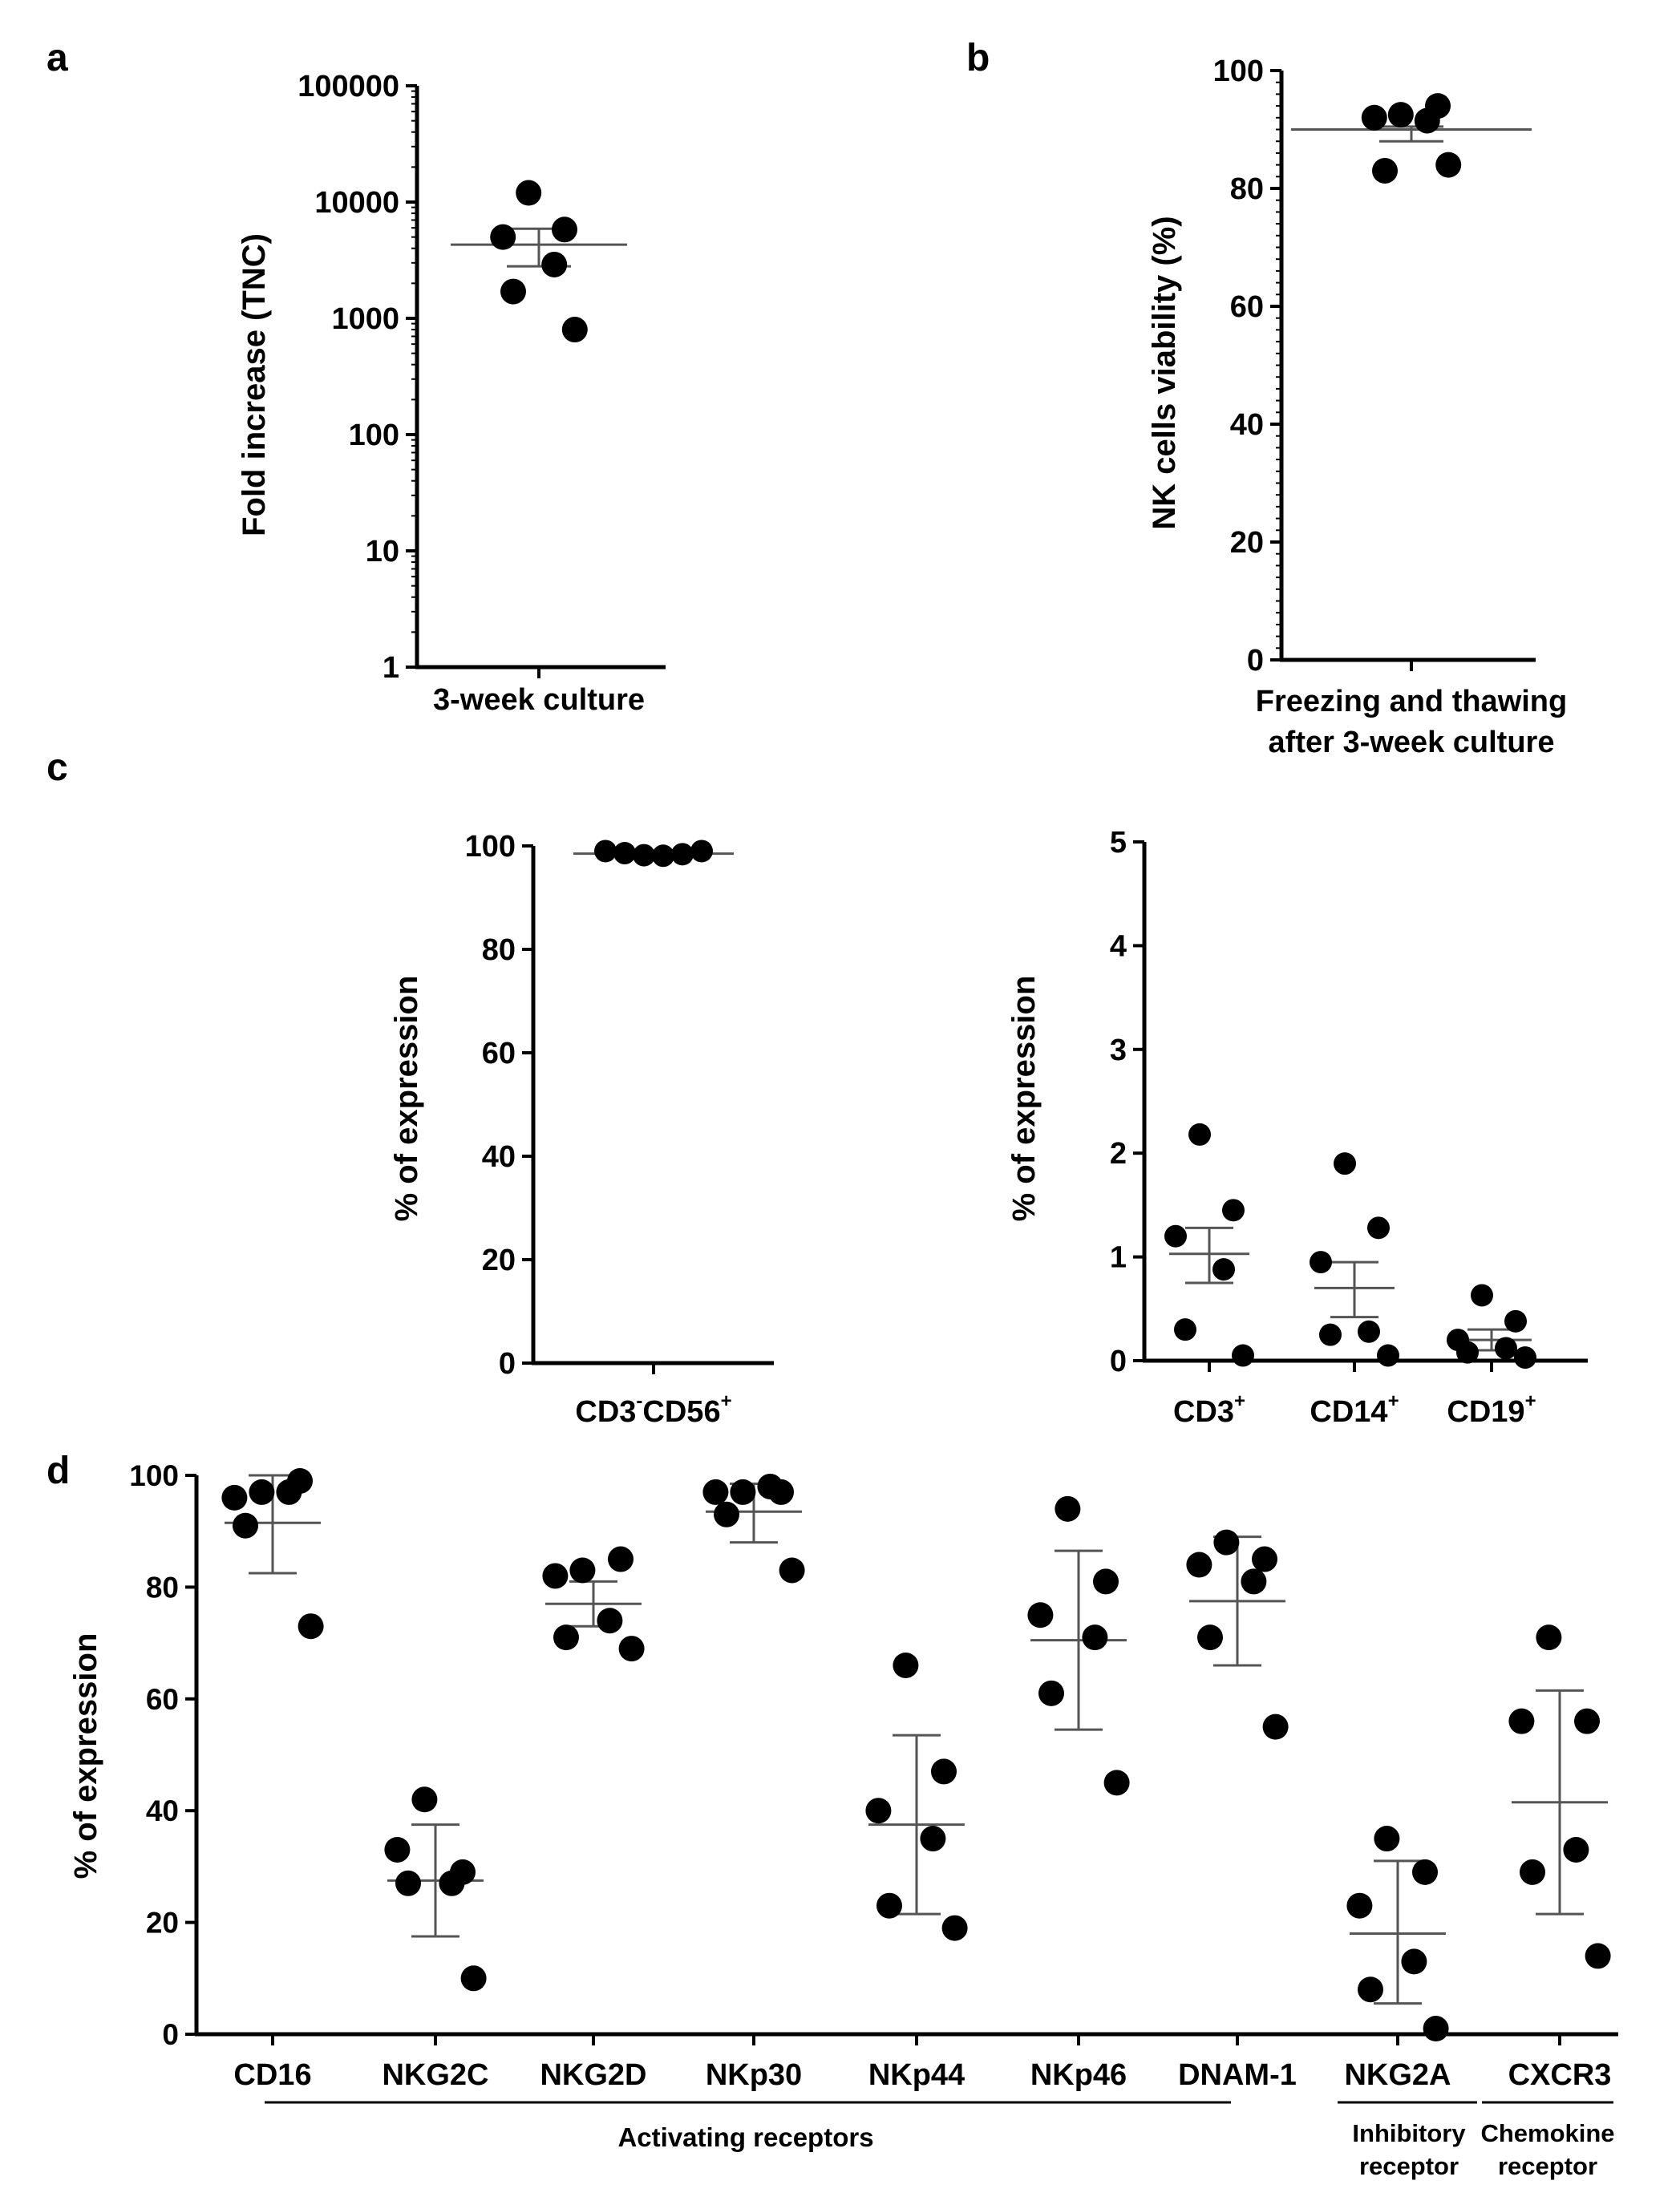  What do you see at coordinates (1164, 372) in the screenshot?
I see `y-axis-label-b: NK cells viability (%)` at bounding box center [1164, 372].